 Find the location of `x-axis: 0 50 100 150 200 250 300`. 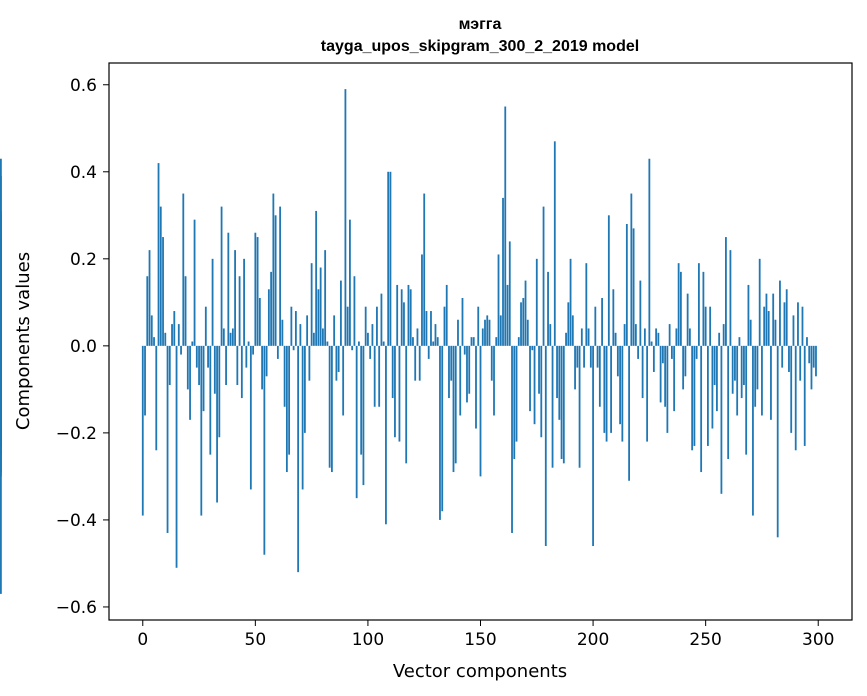

x-axis: 0 50 100 150 200 250 300 is located at coordinates (485, 635).